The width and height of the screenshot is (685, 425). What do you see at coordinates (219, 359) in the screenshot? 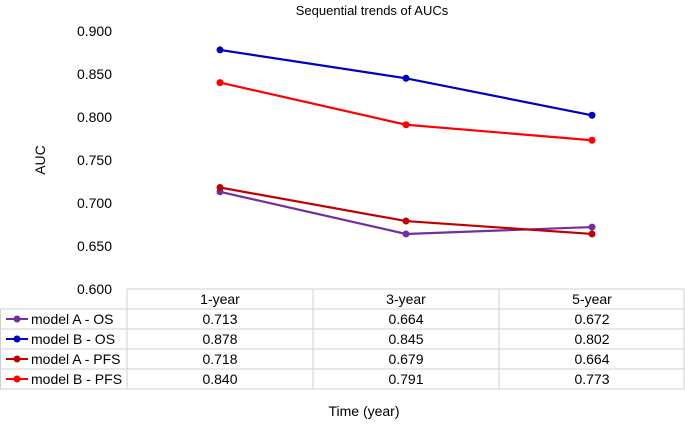
I see `table-cell-value: 0.718` at bounding box center [219, 359].